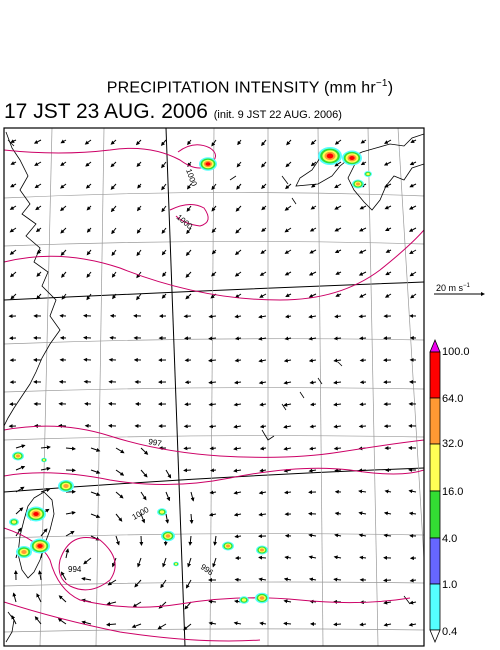 This screenshot has height=650, width=500. Describe the element at coordinates (185, 222) in the screenshot. I see `isobar-label-1000-b: 1000` at that location.